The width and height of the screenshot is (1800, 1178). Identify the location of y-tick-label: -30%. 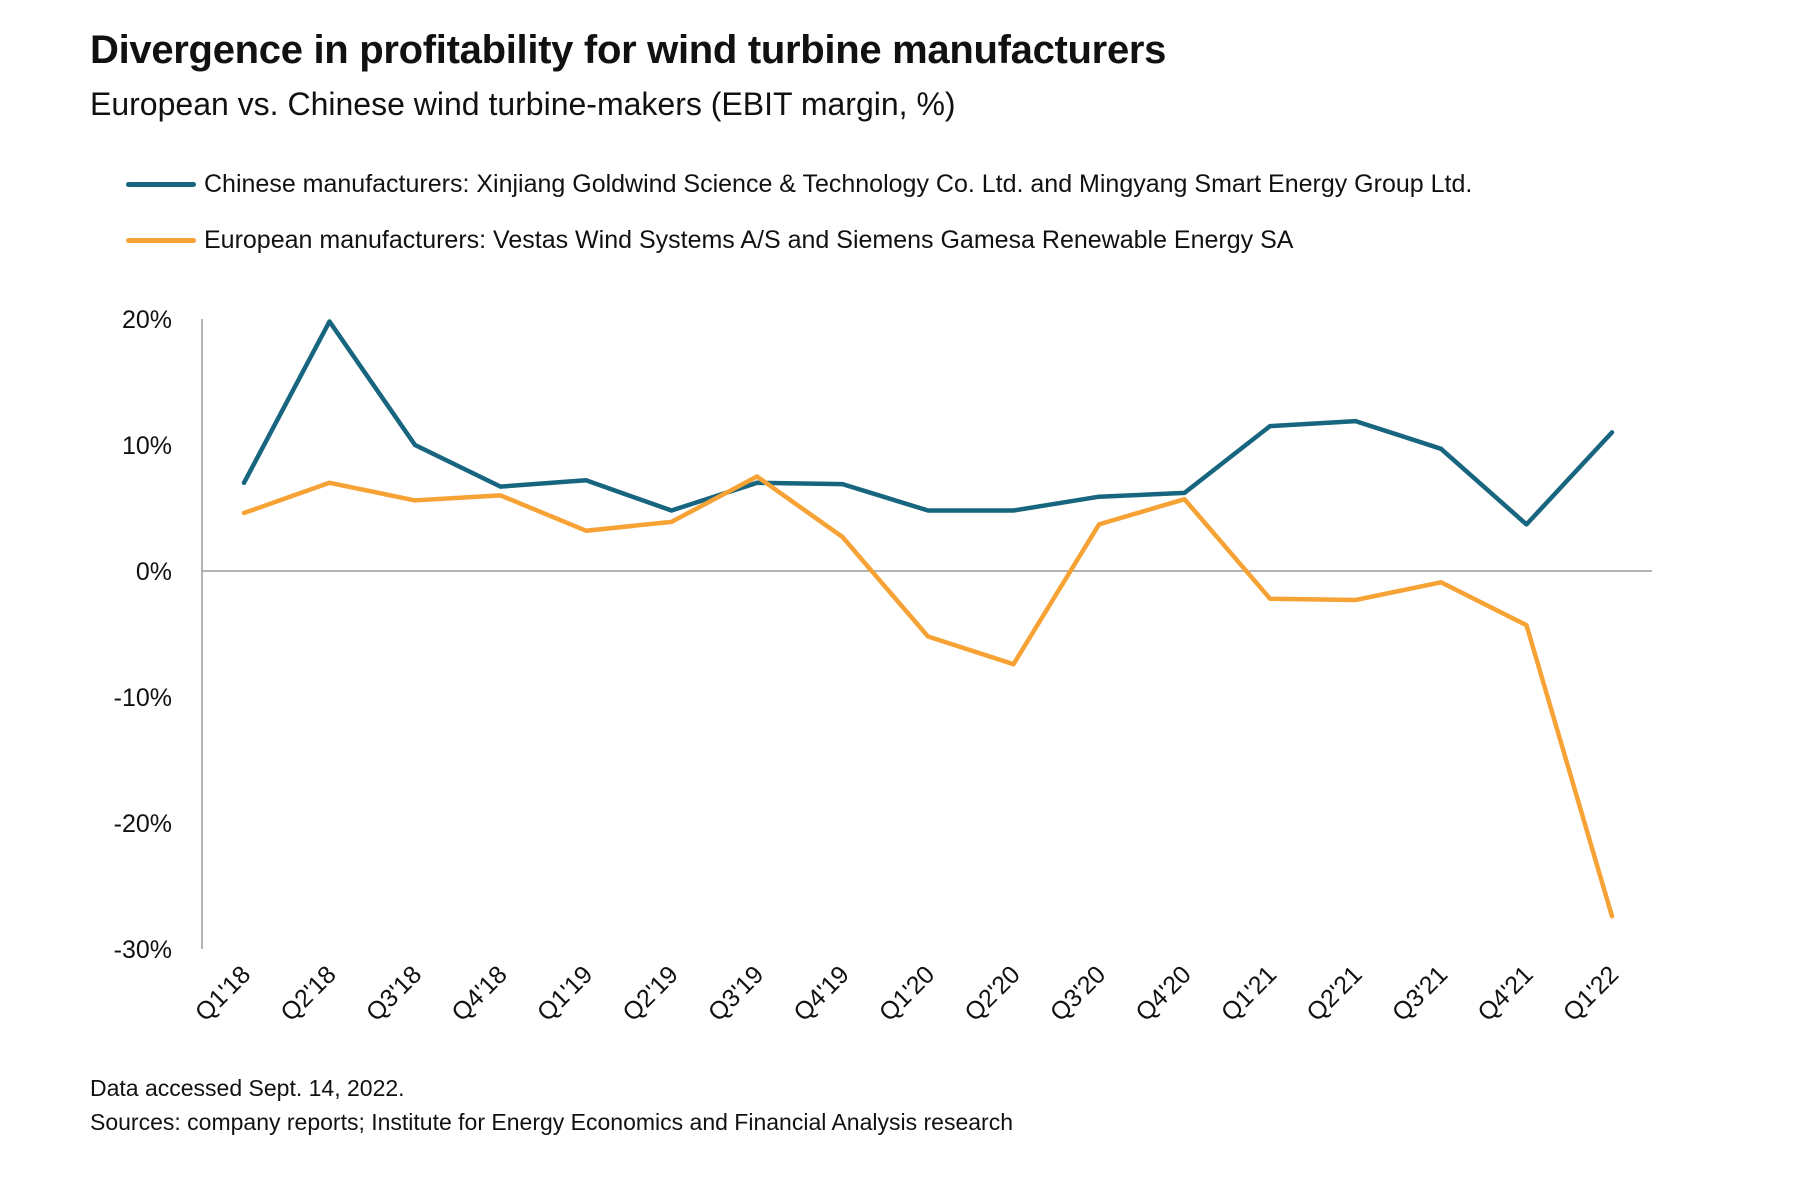
(143, 950).